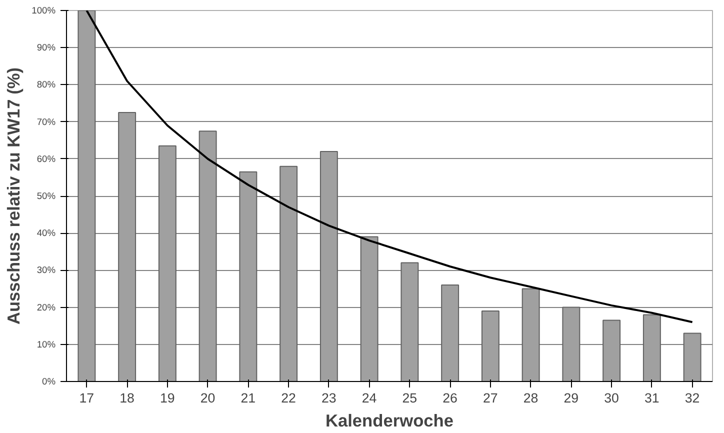  What do you see at coordinates (571, 398) in the screenshot?
I see `x-tick-label: 29` at bounding box center [571, 398].